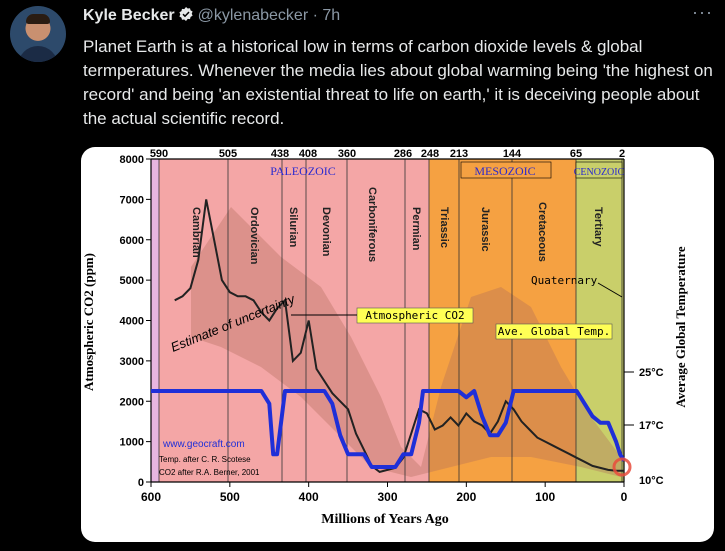  Describe the element at coordinates (622, 467) in the screenshot. I see `present-marker-icon` at that location.